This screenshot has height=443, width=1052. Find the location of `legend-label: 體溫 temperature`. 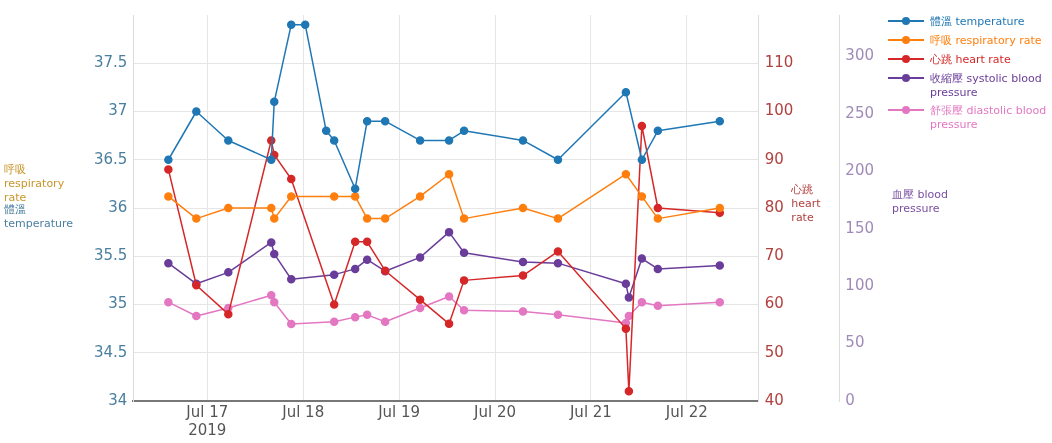

legend-label: 體溫 temperature is located at coordinates (978, 21).